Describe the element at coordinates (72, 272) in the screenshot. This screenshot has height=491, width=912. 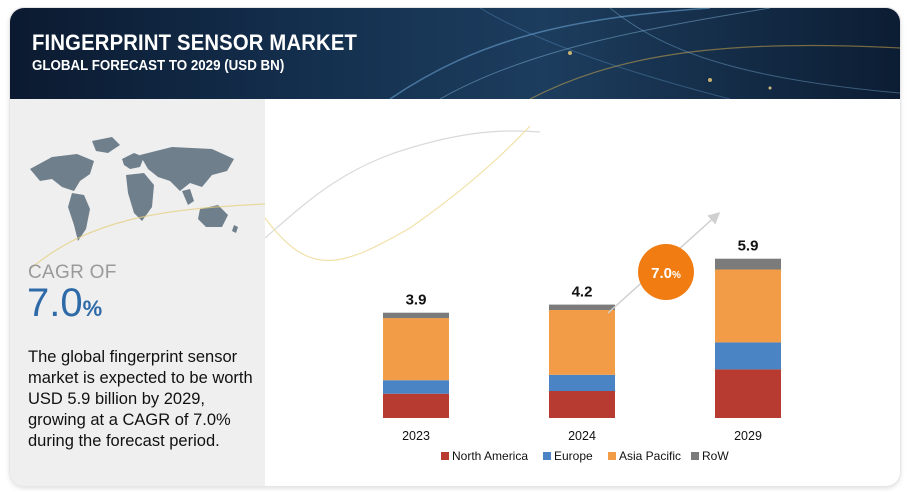
I see `cagr-label: CAGR OF` at that location.